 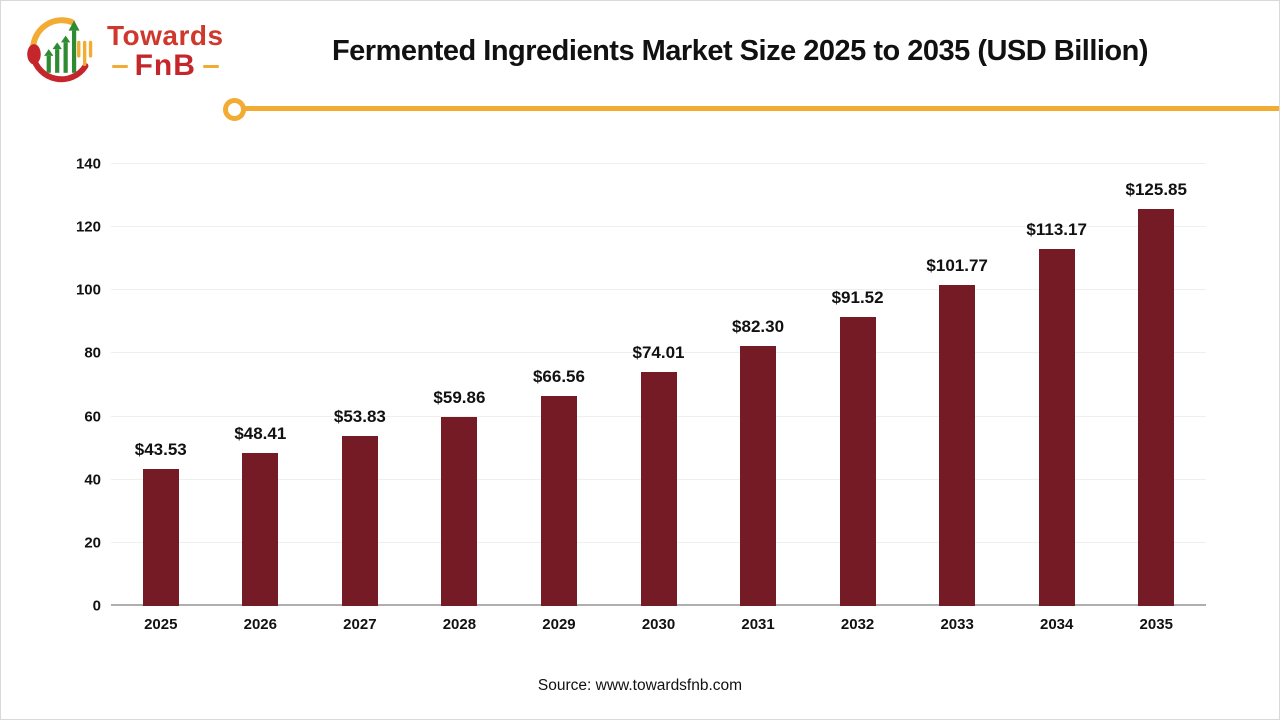 What do you see at coordinates (92, 480) in the screenshot?
I see `y-tick-label: 40` at bounding box center [92, 480].